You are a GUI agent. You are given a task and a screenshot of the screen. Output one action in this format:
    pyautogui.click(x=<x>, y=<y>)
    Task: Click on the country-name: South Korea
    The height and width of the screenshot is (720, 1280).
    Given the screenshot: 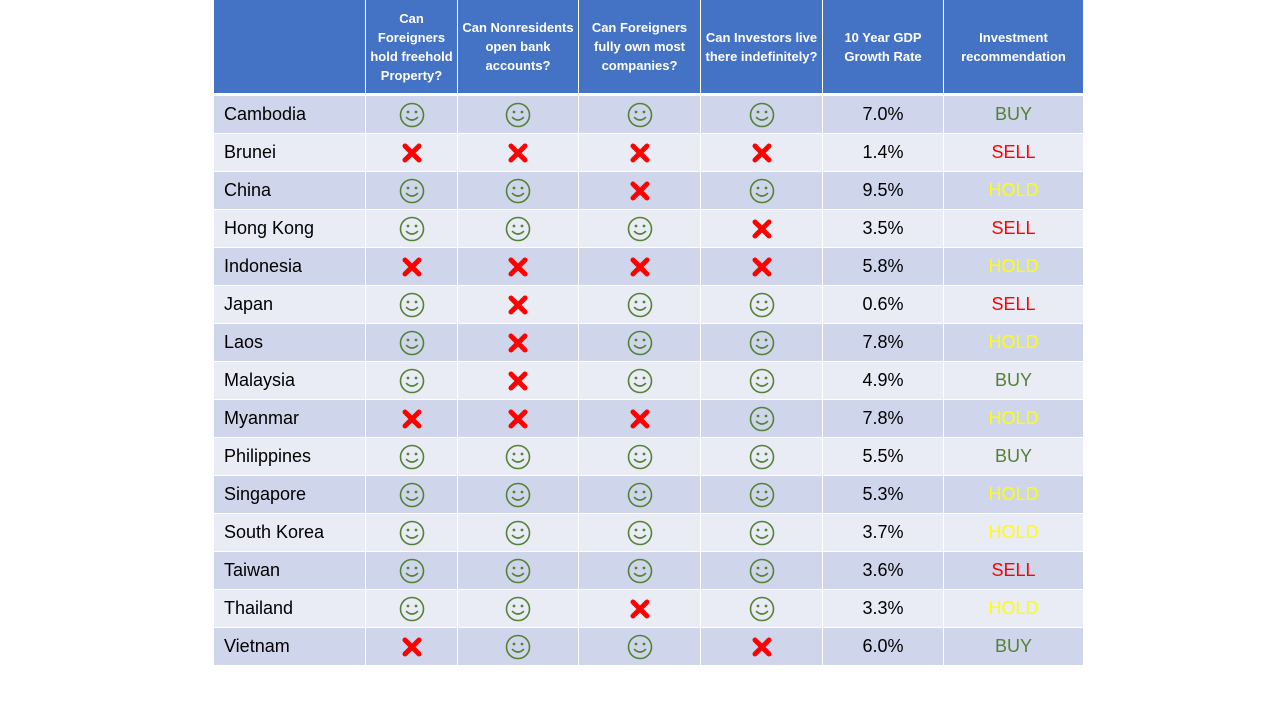 What is the action you would take?
    pyautogui.click(x=290, y=533)
    